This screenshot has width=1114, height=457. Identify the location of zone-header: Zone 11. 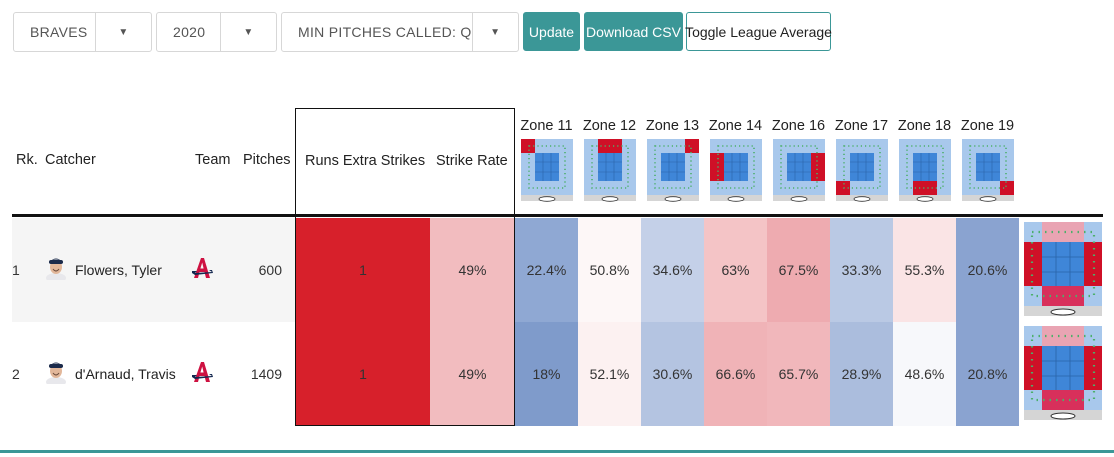
(546, 160).